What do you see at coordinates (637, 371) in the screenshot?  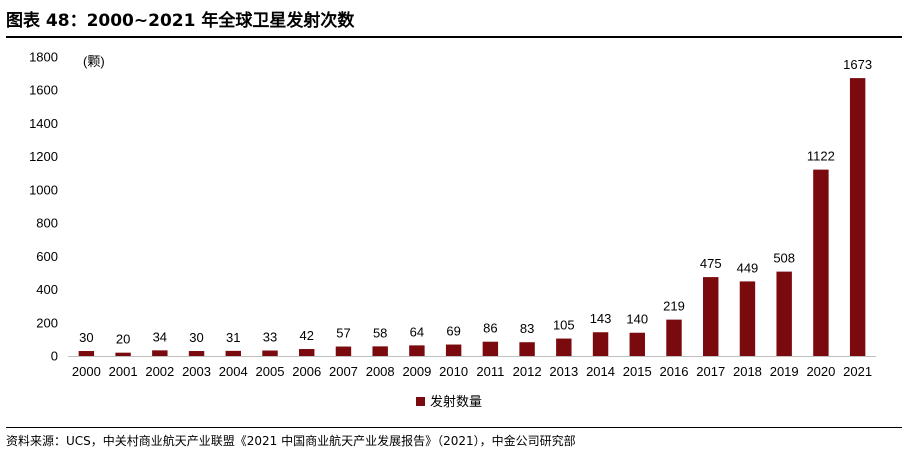 I see `x-tick-label-2015: 2015` at bounding box center [637, 371].